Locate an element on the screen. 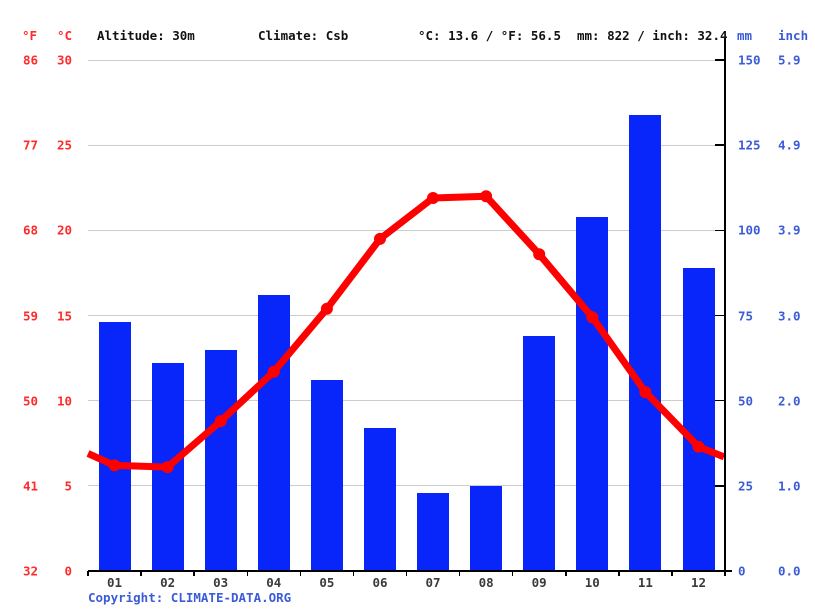  right-axis-label-inch: 0.0 is located at coordinates (789, 571).